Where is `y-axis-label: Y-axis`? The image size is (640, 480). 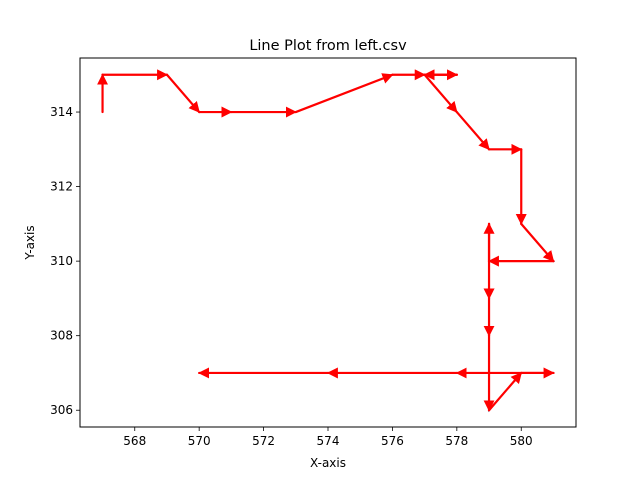
y-axis-label: Y-axis is located at coordinates (30, 242).